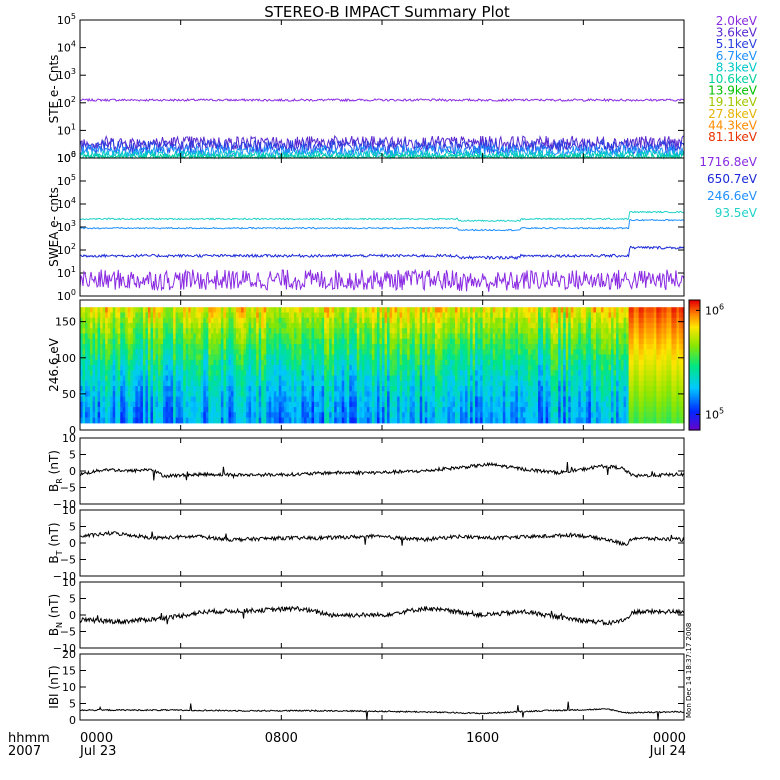  What do you see at coordinates (728, 162) in the screenshot?
I see `swea-legend-entry: 1716.8eV` at bounding box center [728, 162].